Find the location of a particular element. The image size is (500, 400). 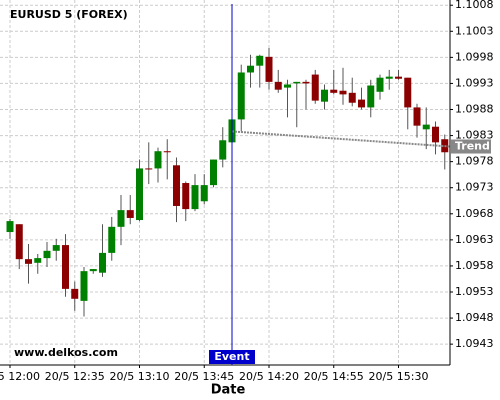

watermark: www.delkos.com is located at coordinates (66, 352).